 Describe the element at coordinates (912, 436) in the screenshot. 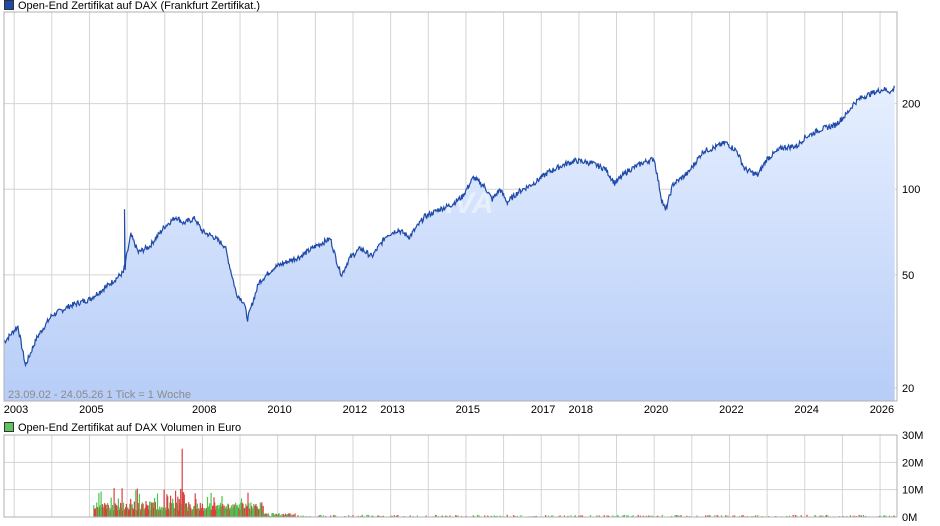

I see `volume-y-tick-label: 30M` at that location.